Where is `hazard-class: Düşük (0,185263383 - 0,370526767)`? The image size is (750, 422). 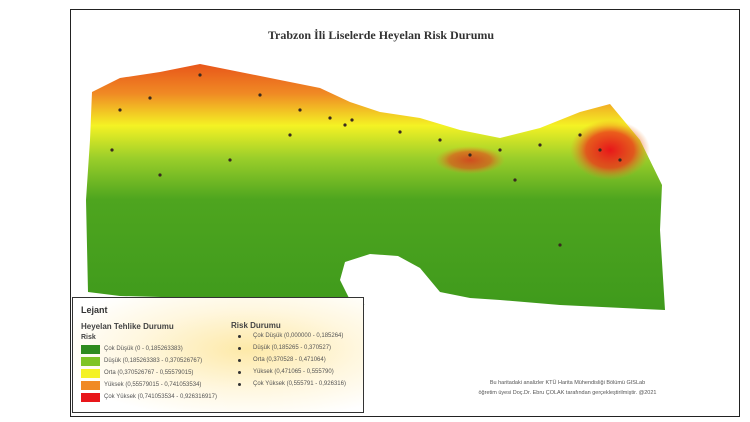 hazard-class: Düşük (0,185263383 - 0,370526767) is located at coordinates (141, 361).